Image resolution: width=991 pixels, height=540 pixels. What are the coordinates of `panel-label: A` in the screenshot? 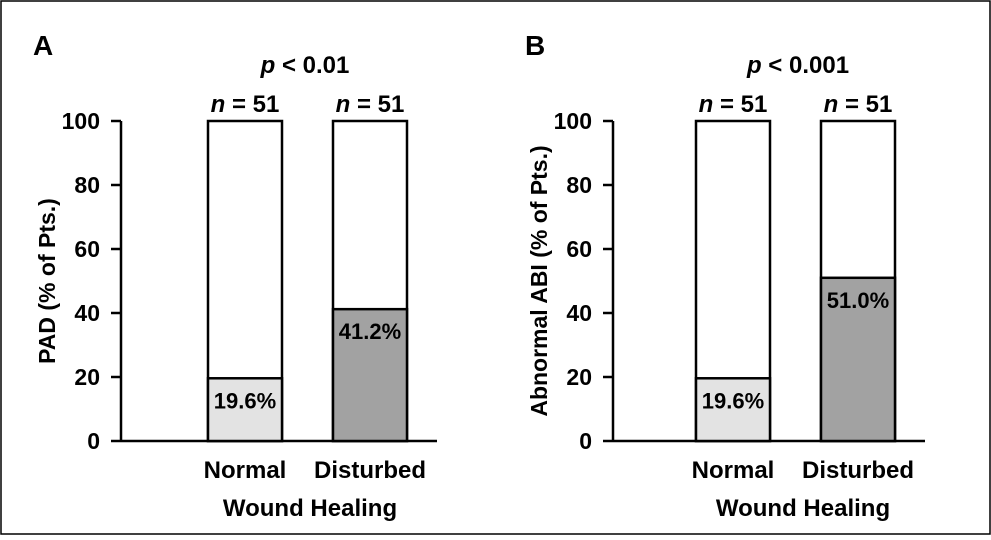 It's located at (43, 45).